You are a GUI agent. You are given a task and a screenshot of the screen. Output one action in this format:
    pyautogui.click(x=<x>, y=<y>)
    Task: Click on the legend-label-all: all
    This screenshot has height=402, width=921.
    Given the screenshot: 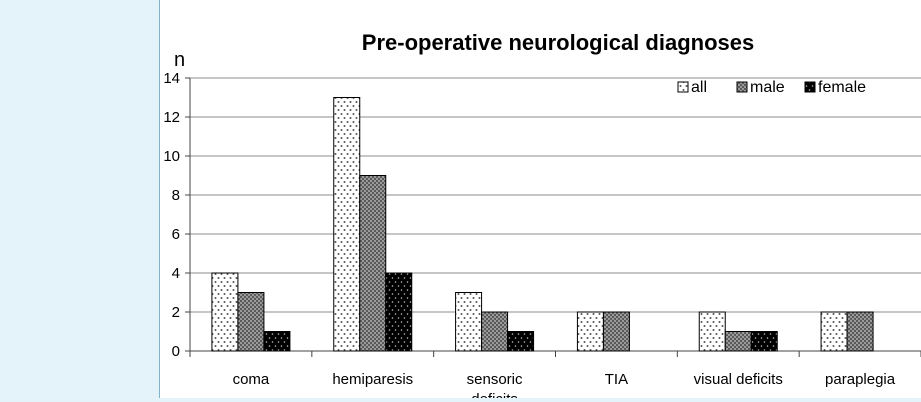 What is the action you would take?
    pyautogui.click(x=699, y=87)
    